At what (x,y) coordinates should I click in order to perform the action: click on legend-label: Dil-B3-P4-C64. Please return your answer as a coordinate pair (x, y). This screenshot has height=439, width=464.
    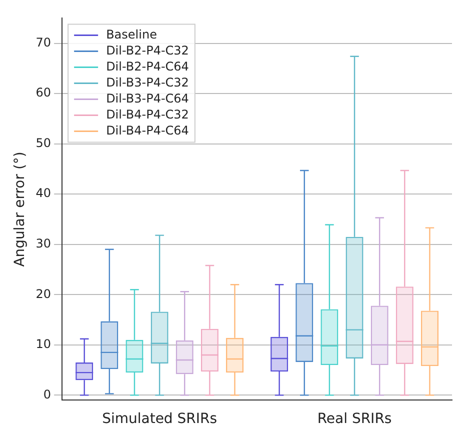
    Looking at the image, I should click on (147, 98).